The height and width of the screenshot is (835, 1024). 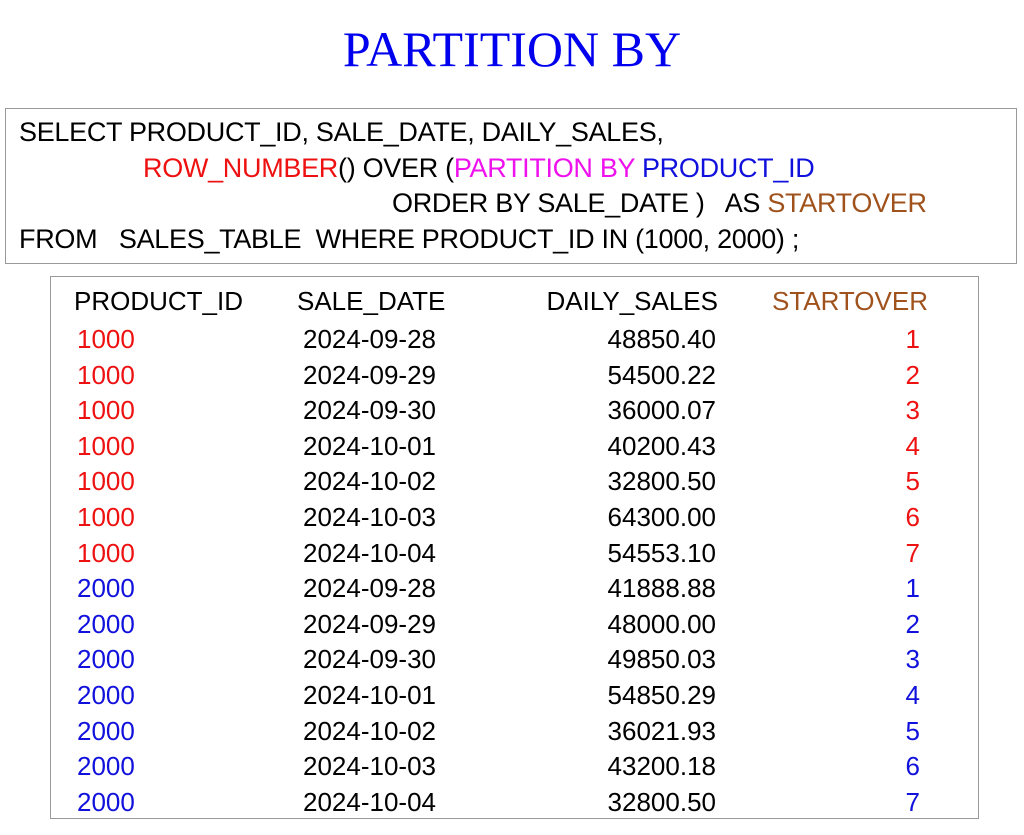 What do you see at coordinates (241, 168) in the screenshot?
I see `sql-row-number: ROW_NUMBER` at bounding box center [241, 168].